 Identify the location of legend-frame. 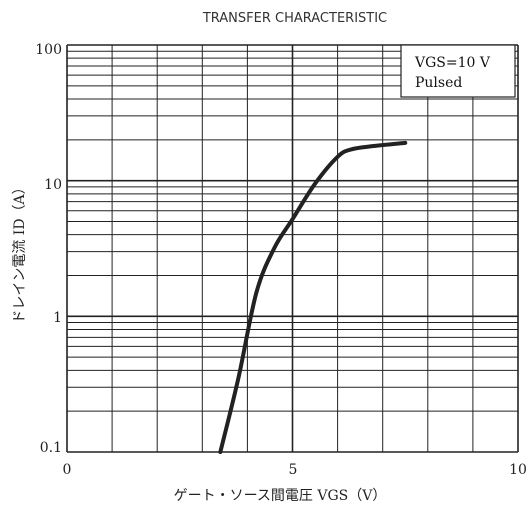
(458, 71).